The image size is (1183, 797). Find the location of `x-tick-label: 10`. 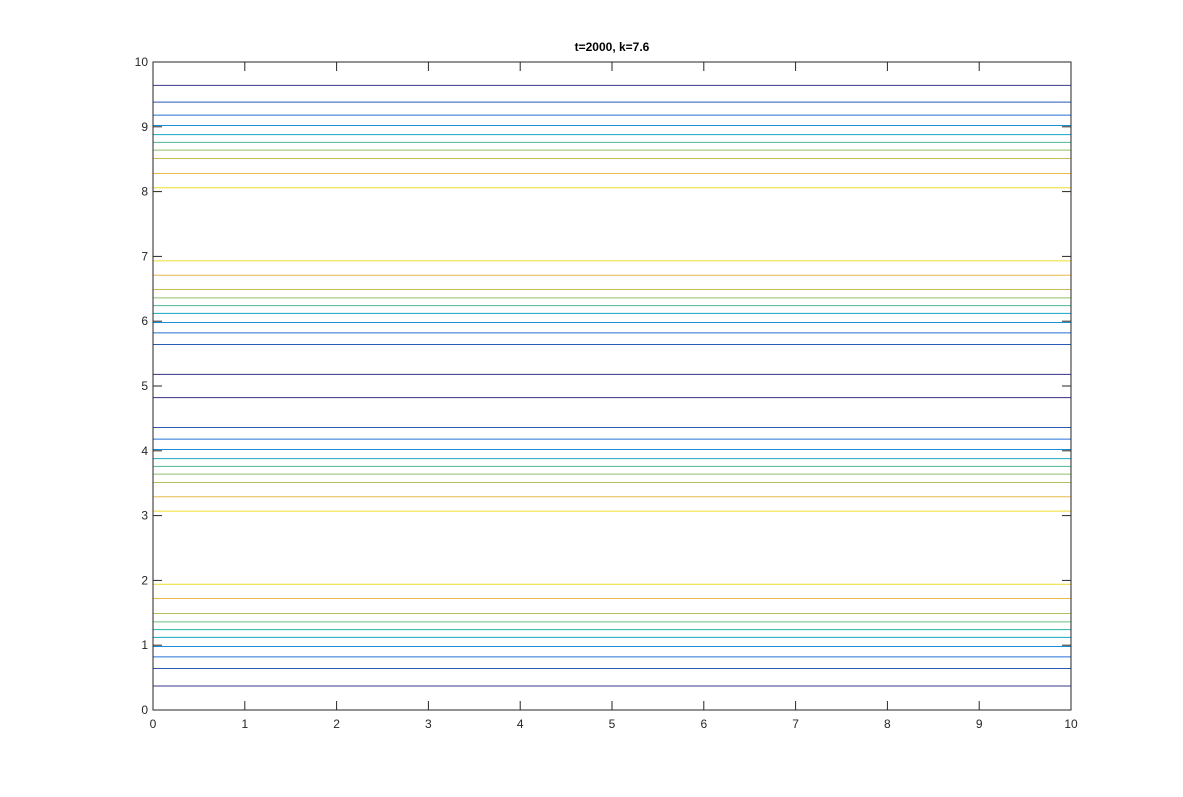

x-tick-label: 10 is located at coordinates (1071, 724).